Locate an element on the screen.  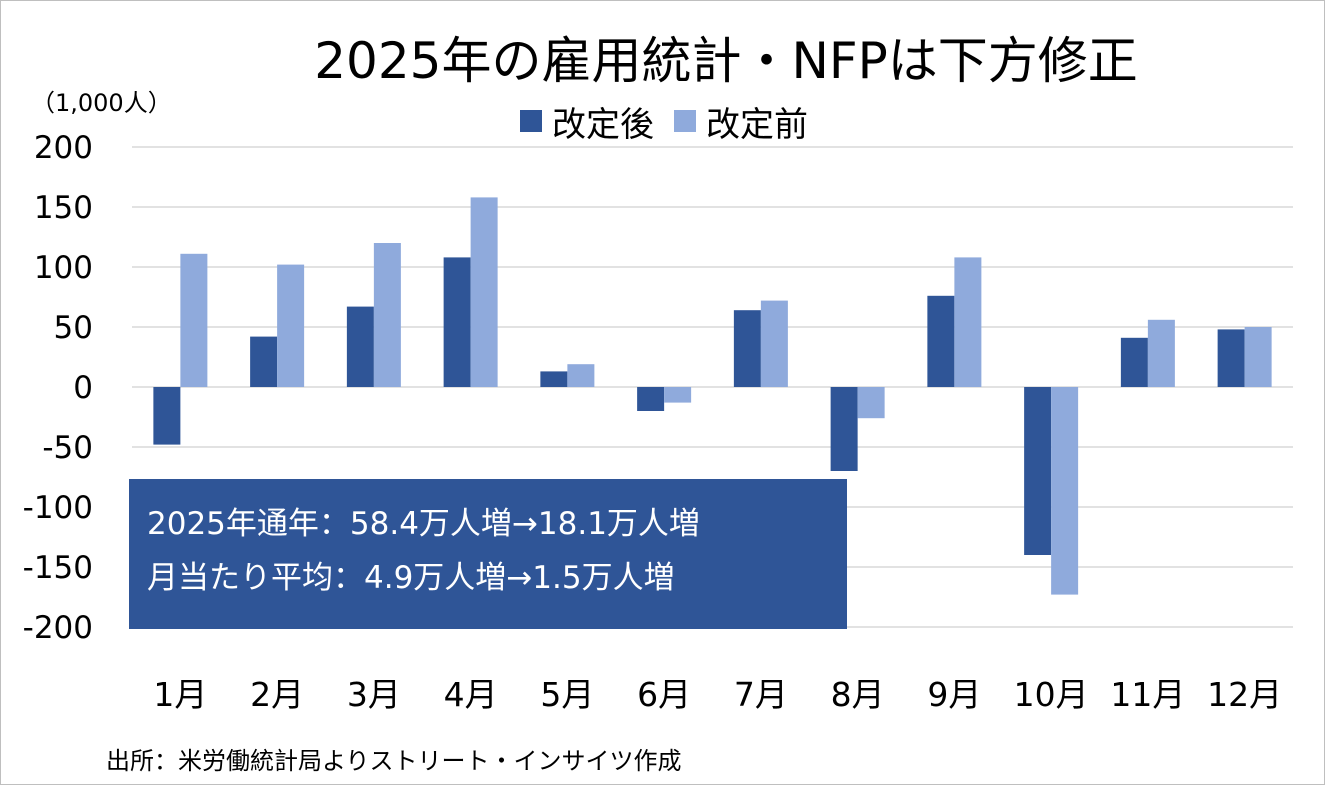
chart-title: 2025年の雇用統計・NFPは下方修正 is located at coordinates (726, 61).